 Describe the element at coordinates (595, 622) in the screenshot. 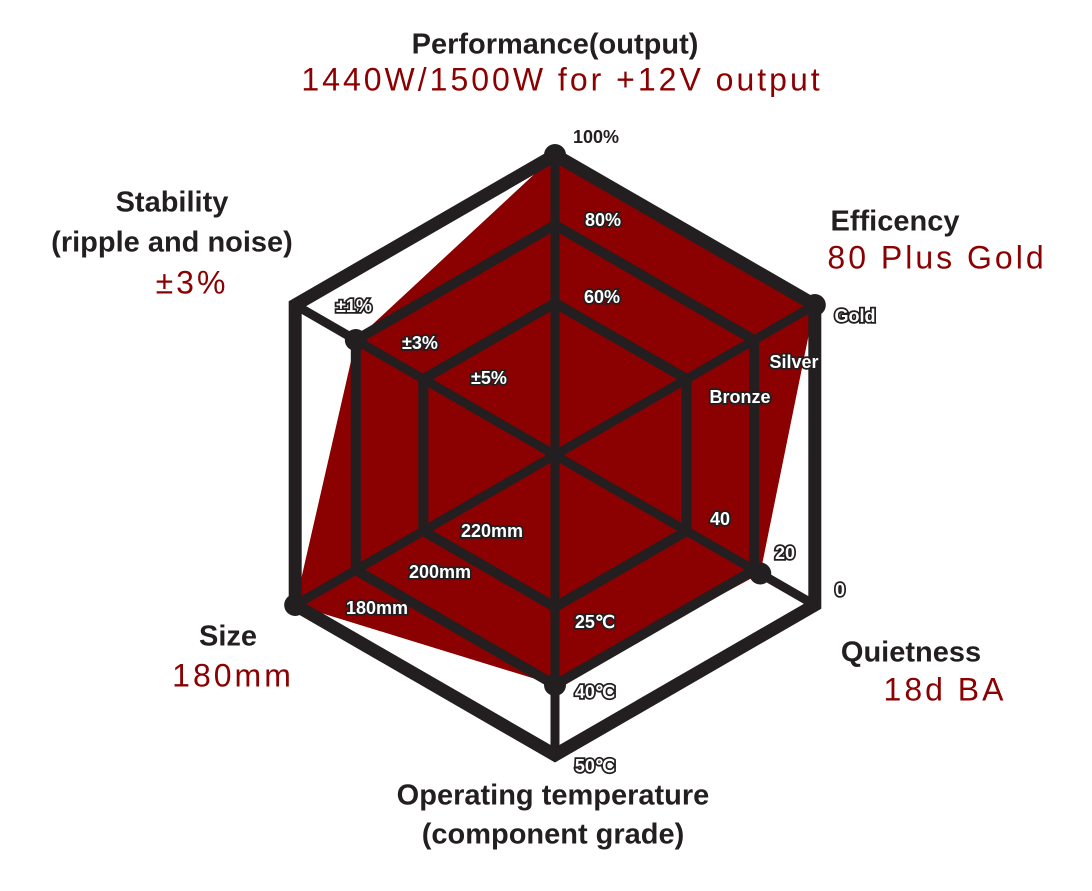

I see `tick-label: 25℃` at that location.